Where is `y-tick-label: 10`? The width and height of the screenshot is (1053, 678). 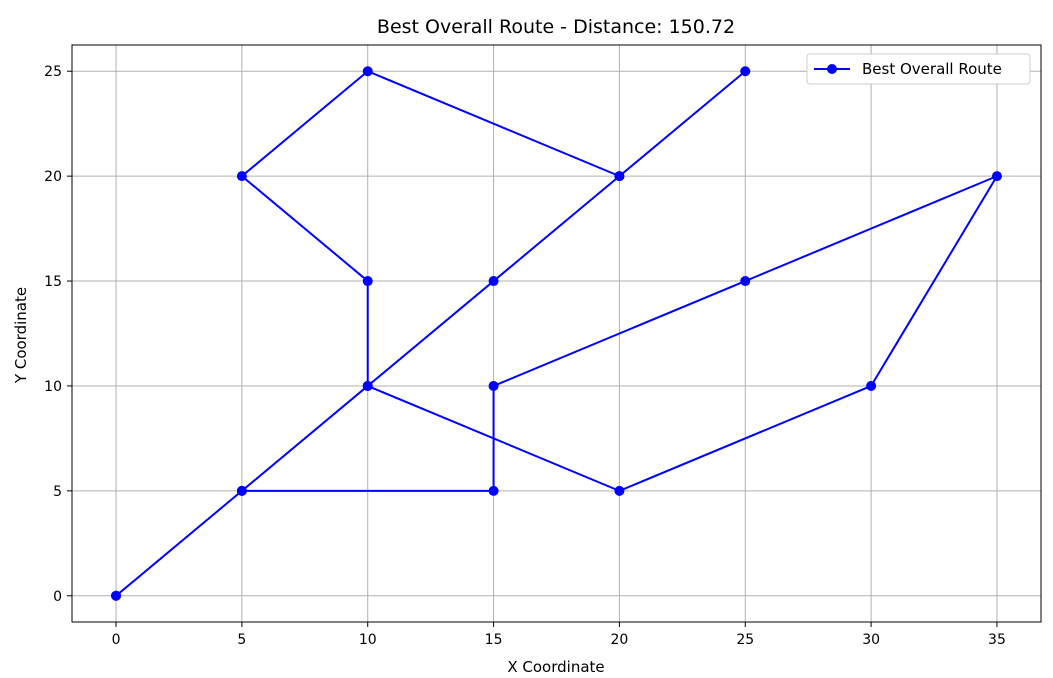
y-tick-label: 10 is located at coordinates (53, 387).